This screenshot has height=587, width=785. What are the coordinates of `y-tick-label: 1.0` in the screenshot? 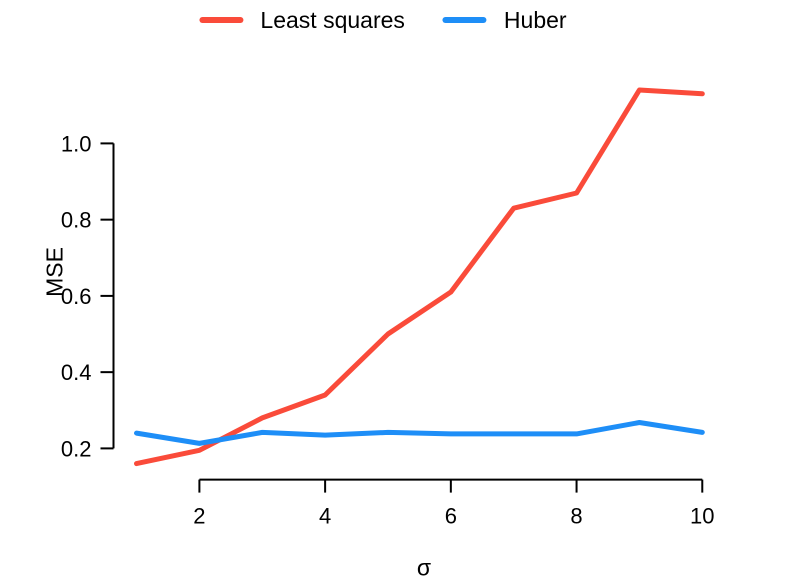 It's located at (76, 143).